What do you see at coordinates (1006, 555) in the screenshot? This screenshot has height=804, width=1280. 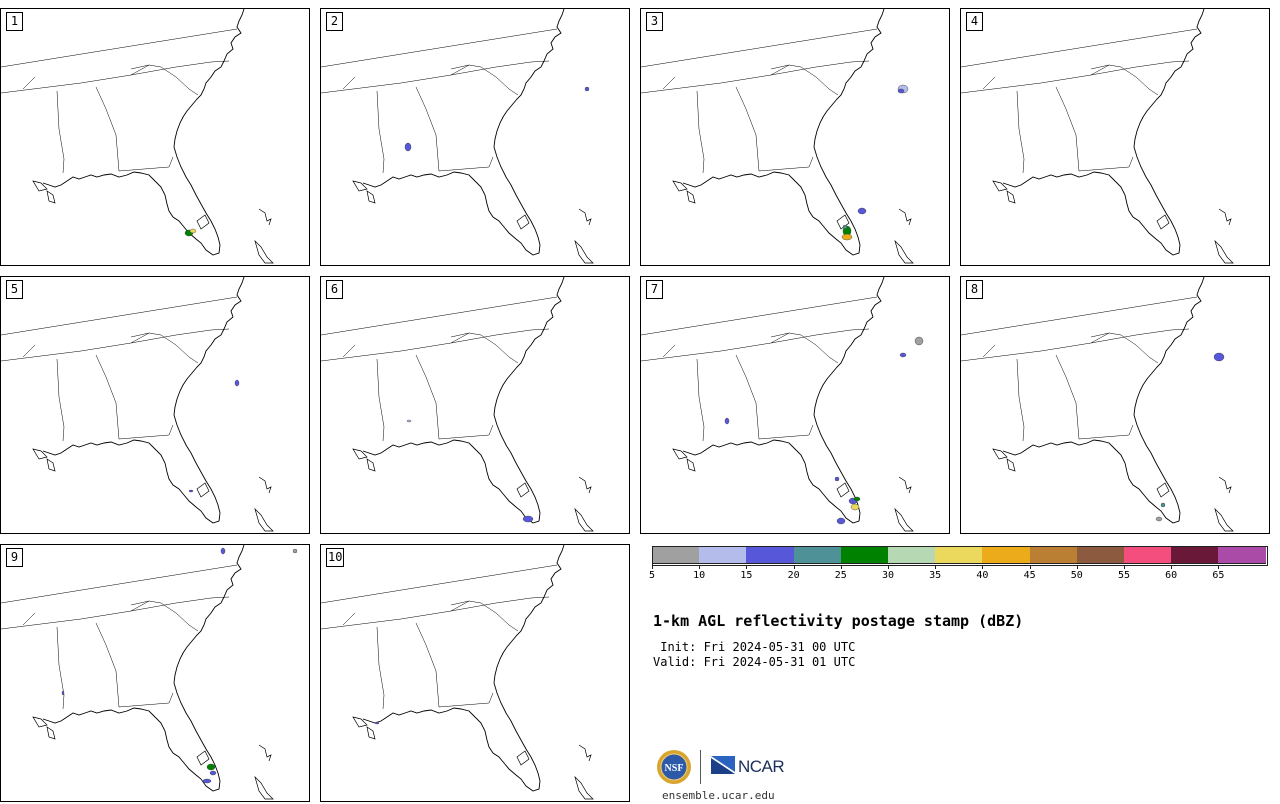 I see `colorbar-segment` at bounding box center [1006, 555].